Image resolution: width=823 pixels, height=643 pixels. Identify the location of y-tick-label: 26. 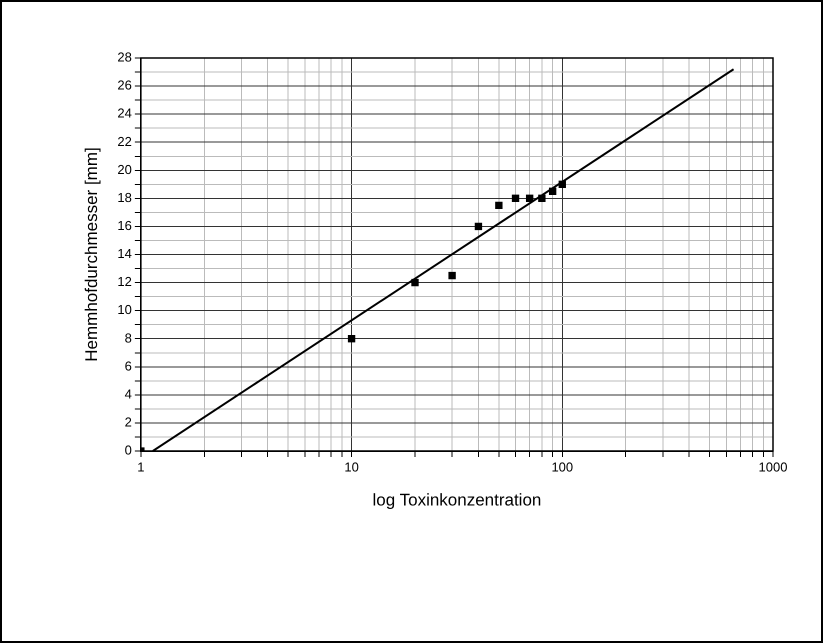
(124, 85).